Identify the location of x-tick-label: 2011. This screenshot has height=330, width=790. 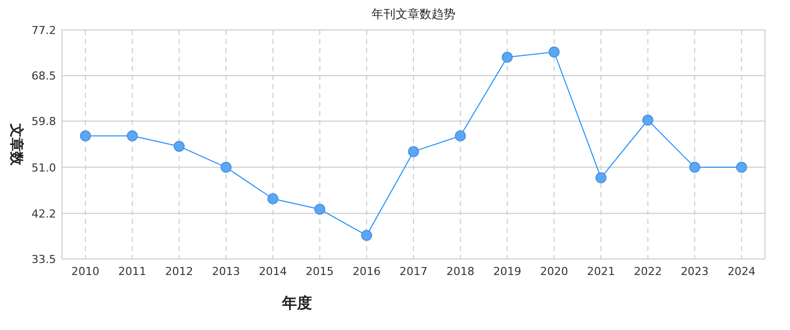
(132, 271).